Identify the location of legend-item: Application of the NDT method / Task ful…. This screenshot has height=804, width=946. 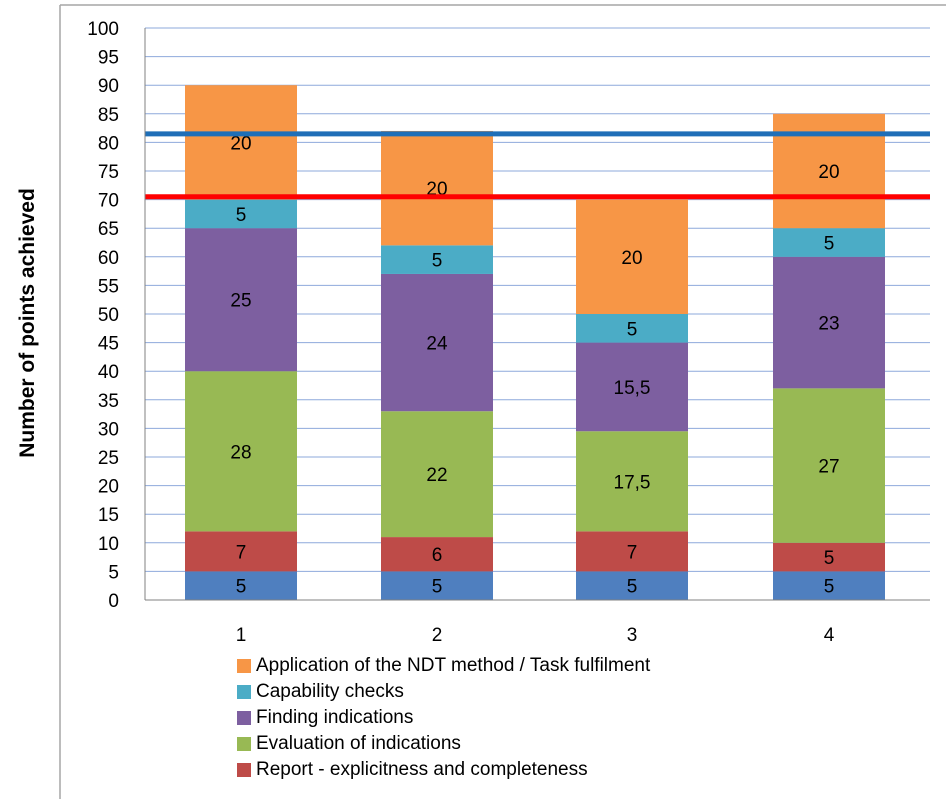
(443, 666).